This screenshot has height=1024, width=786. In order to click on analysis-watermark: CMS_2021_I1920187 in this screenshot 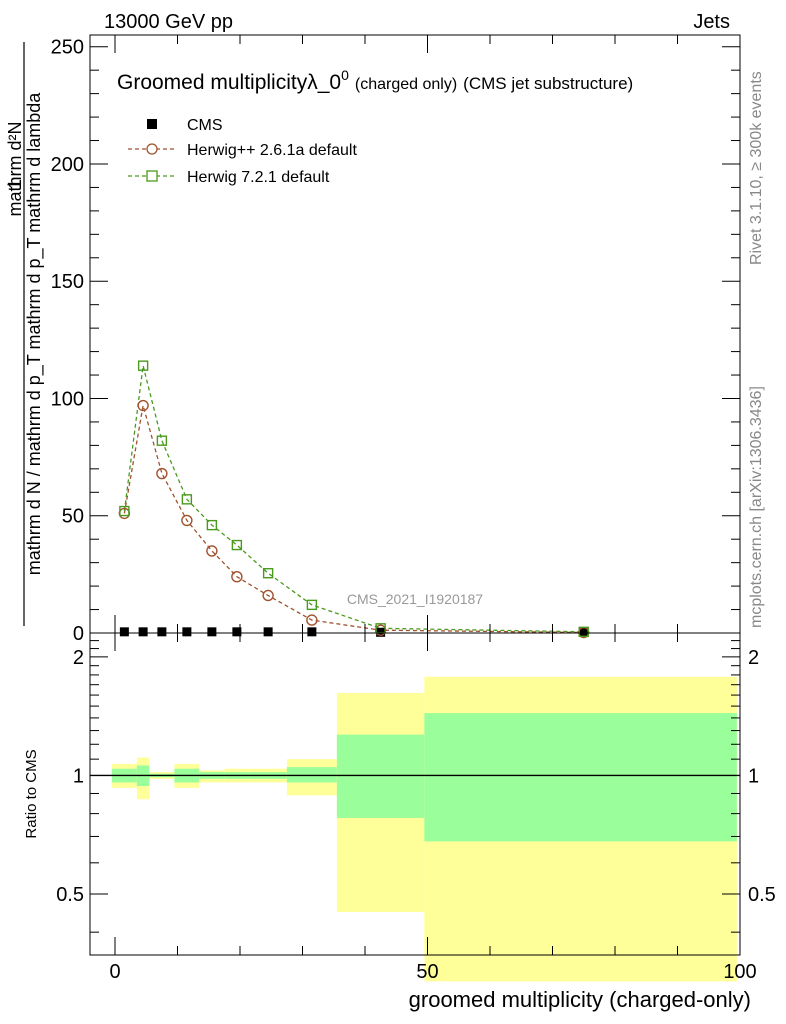, I will do `click(415, 599)`.